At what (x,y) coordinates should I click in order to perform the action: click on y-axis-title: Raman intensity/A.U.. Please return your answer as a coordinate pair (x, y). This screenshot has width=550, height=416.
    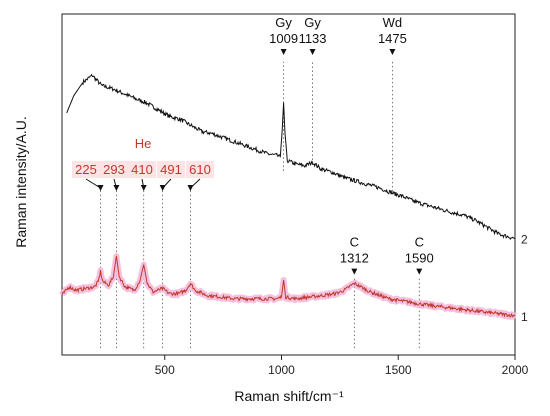
    Looking at the image, I should click on (21, 182).